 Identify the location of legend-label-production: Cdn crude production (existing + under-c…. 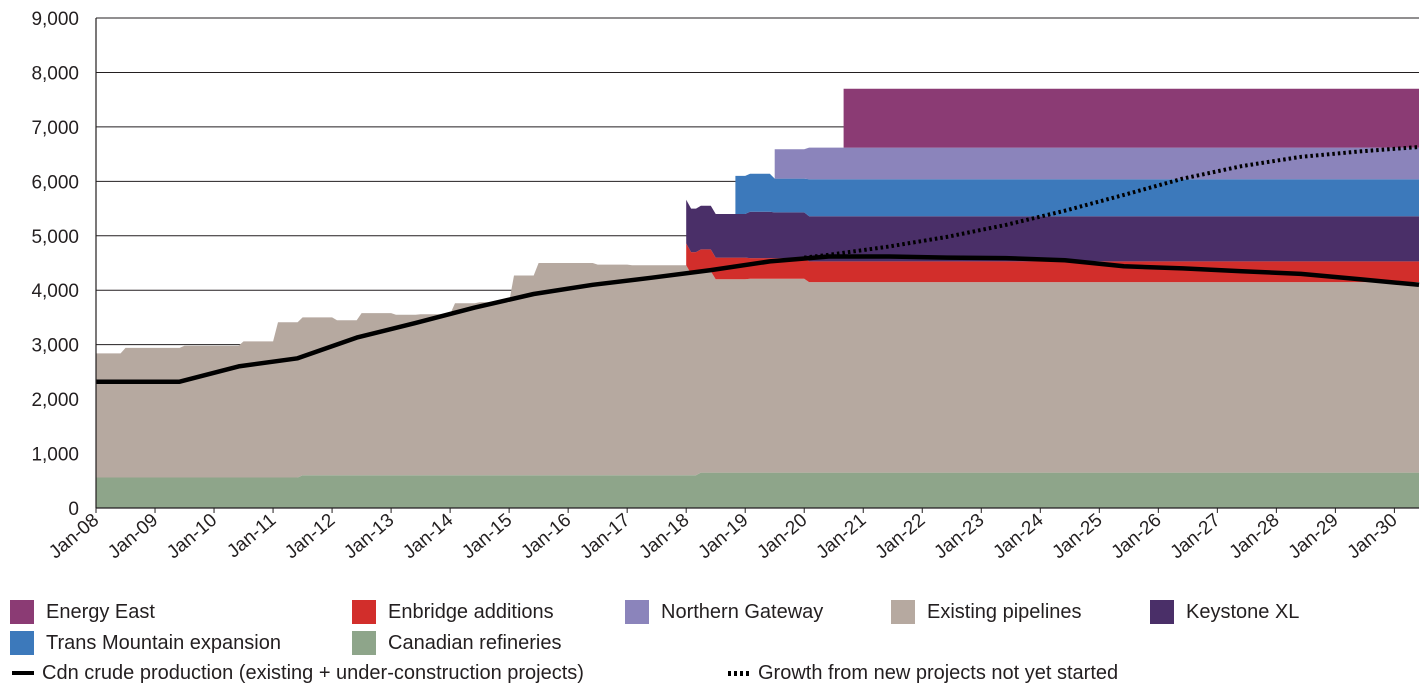
(313, 672).